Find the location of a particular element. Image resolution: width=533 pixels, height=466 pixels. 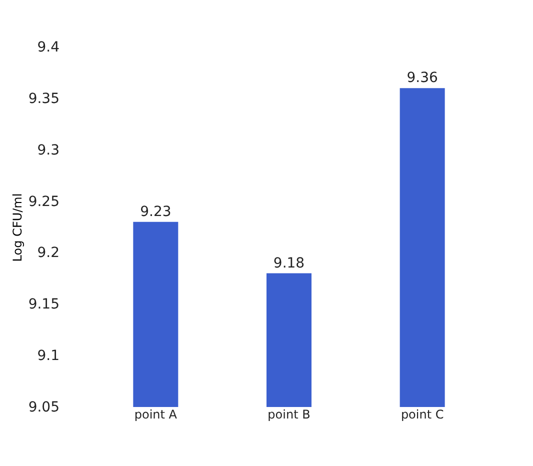

y-tick-label: 9.15 is located at coordinates (44, 304).